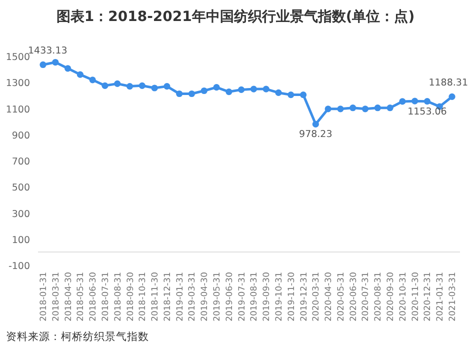 The height and width of the screenshot is (357, 471). Describe the element at coordinates (105, 297) in the screenshot. I see `x-tick-label: 2018-07-31` at that location.